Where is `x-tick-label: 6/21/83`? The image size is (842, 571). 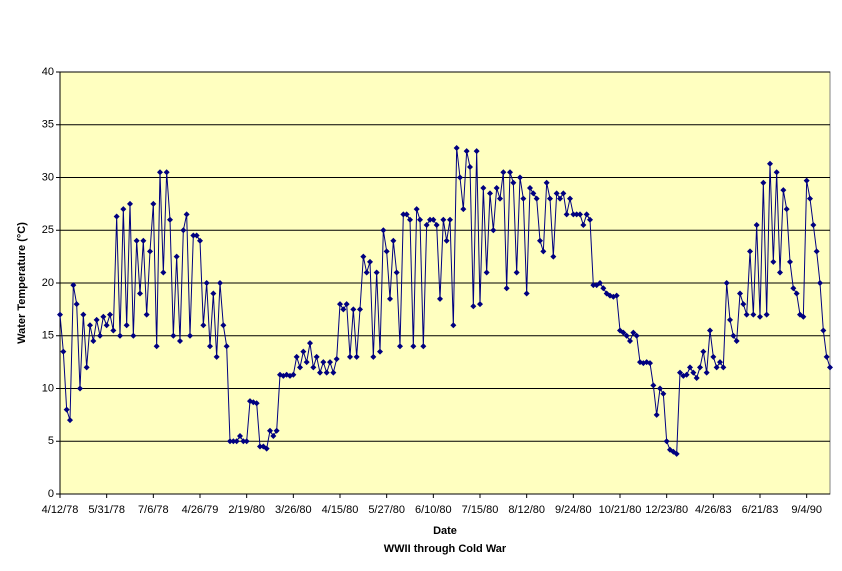
x-tick-label: 6/21/83 is located at coordinates (760, 510).